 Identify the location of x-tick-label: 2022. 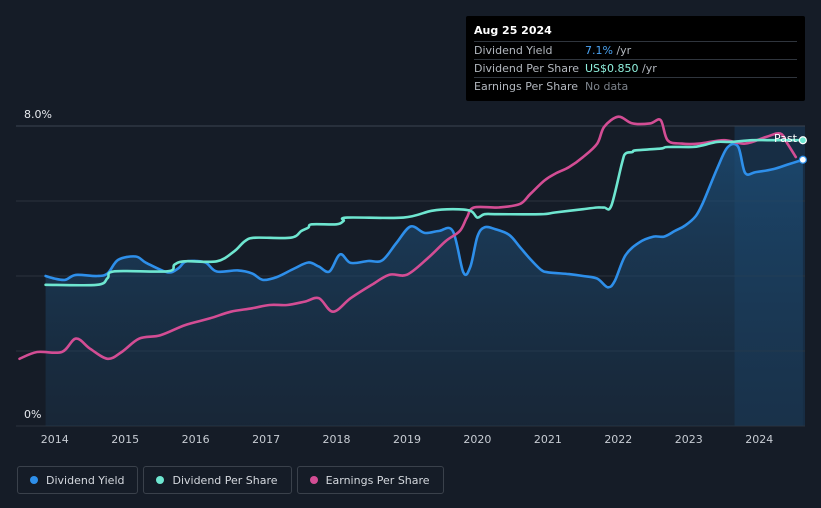
(618, 439).